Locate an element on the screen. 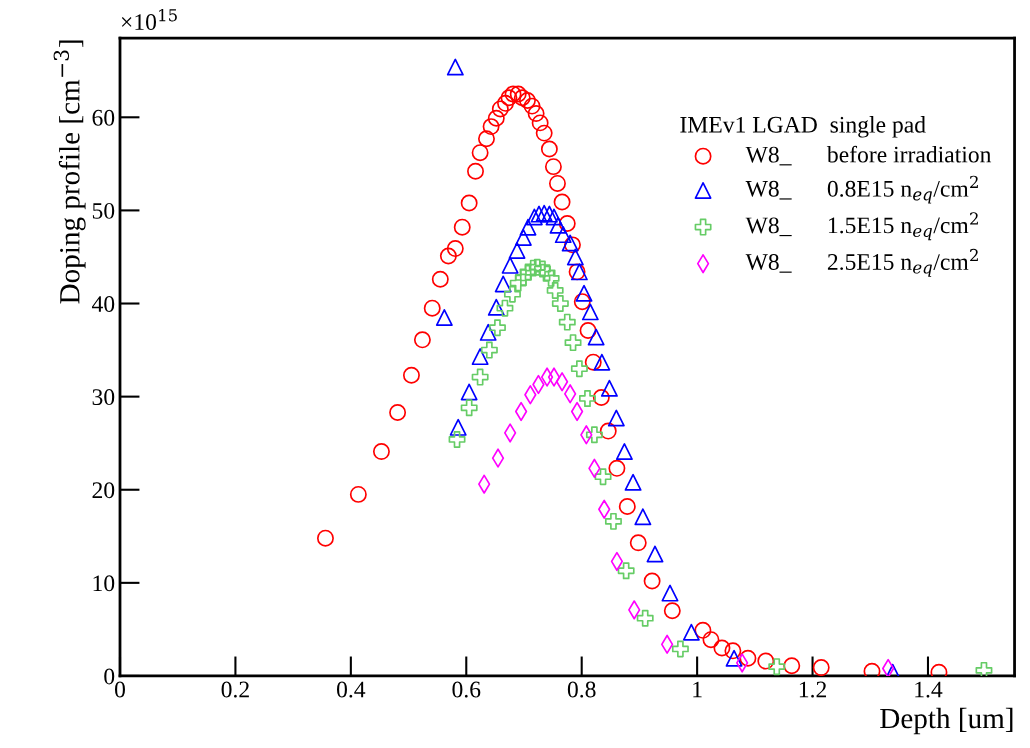 The width and height of the screenshot is (1030, 748). y-tick-label: 0 is located at coordinates (109, 676).